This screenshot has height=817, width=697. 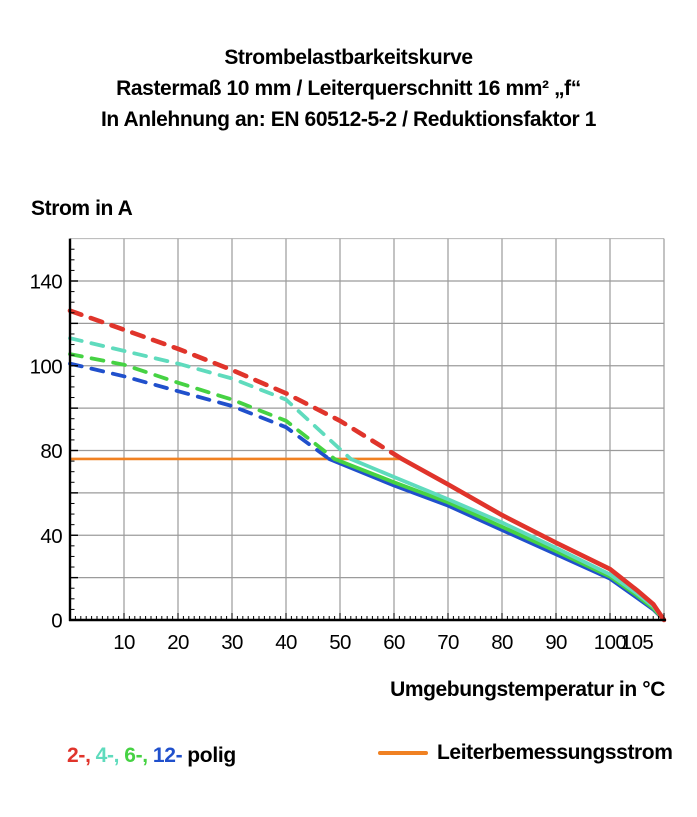 What do you see at coordinates (610, 642) in the screenshot?
I see `x-tick-label: 100` at bounding box center [610, 642].